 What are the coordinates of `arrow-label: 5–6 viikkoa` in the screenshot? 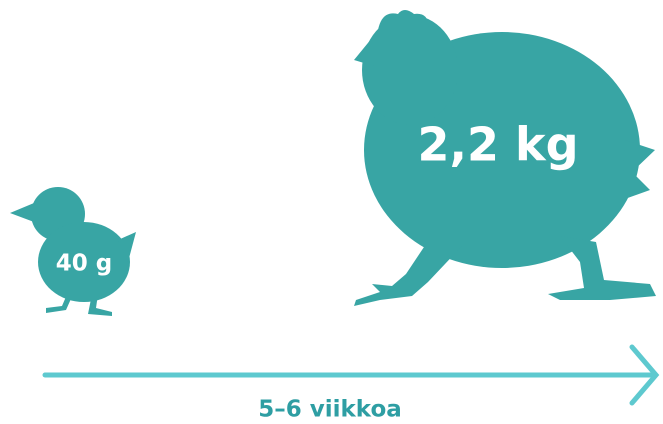 It's located at (330, 410).